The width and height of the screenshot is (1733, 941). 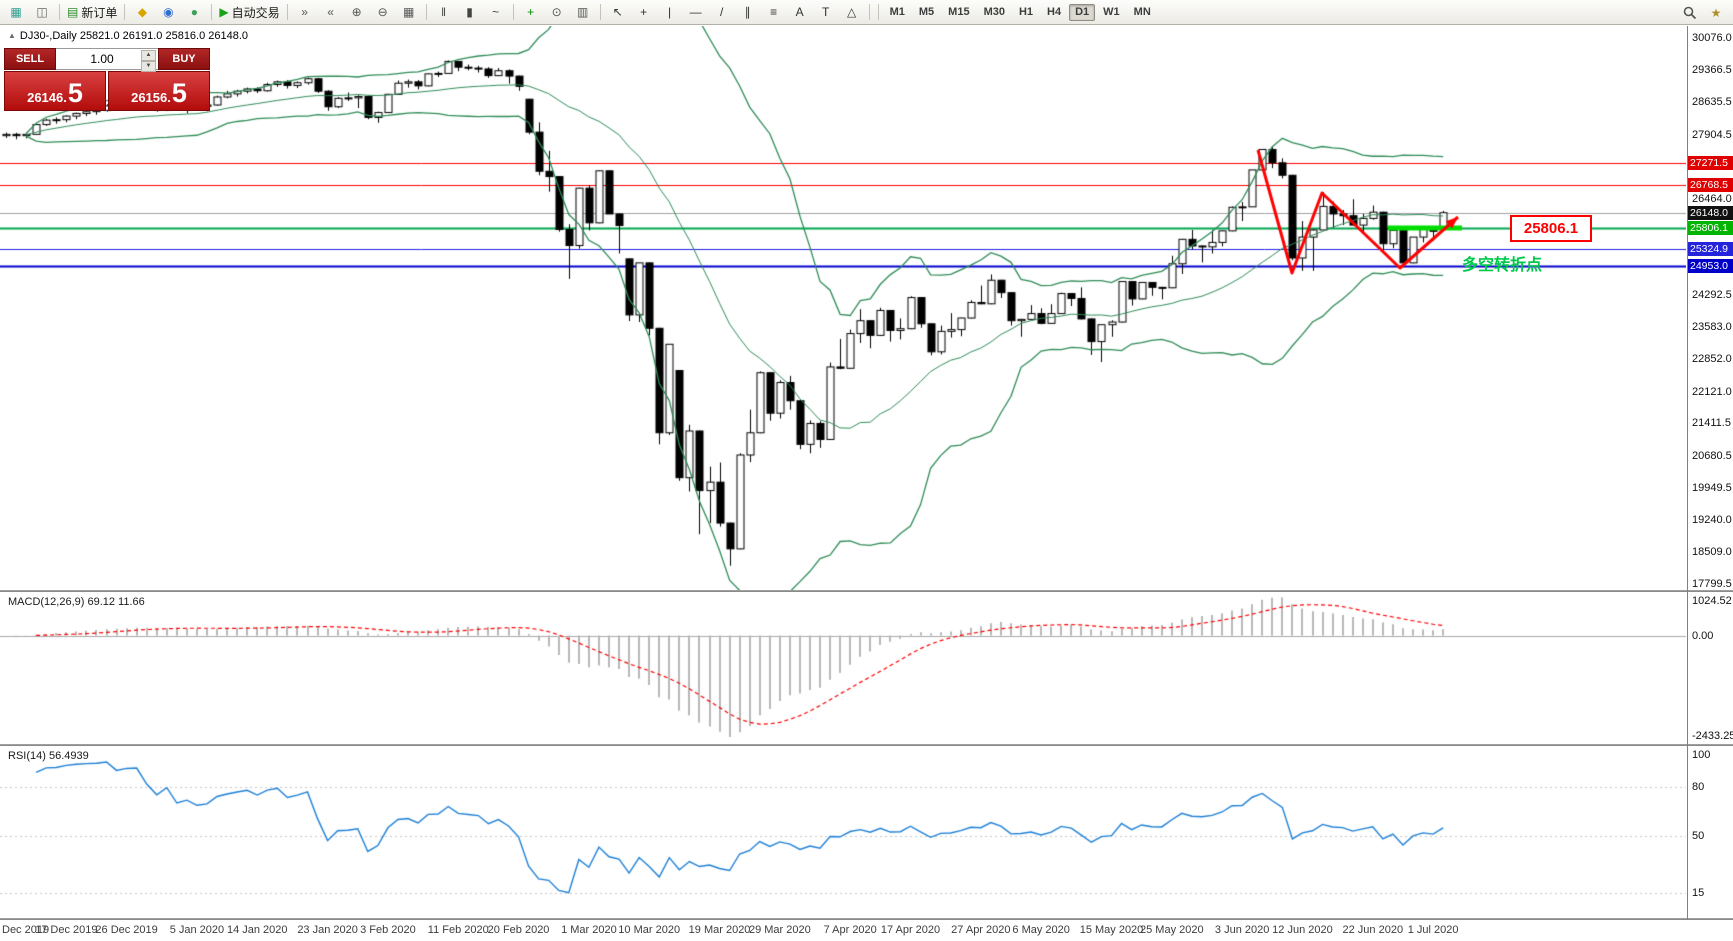 What do you see at coordinates (1712, 552) in the screenshot?
I see `price-axis-tick: 18509.0` at bounding box center [1712, 552].